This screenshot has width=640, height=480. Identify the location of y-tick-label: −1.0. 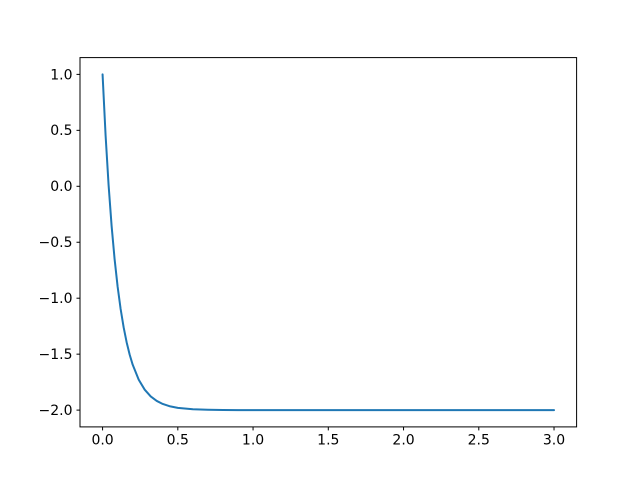
(56, 299).